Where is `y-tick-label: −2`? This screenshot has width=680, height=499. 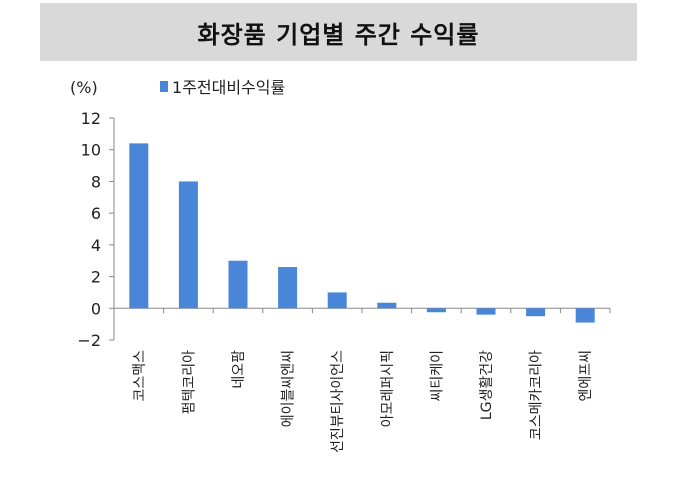 y-tick-label: −2 is located at coordinates (89, 340).